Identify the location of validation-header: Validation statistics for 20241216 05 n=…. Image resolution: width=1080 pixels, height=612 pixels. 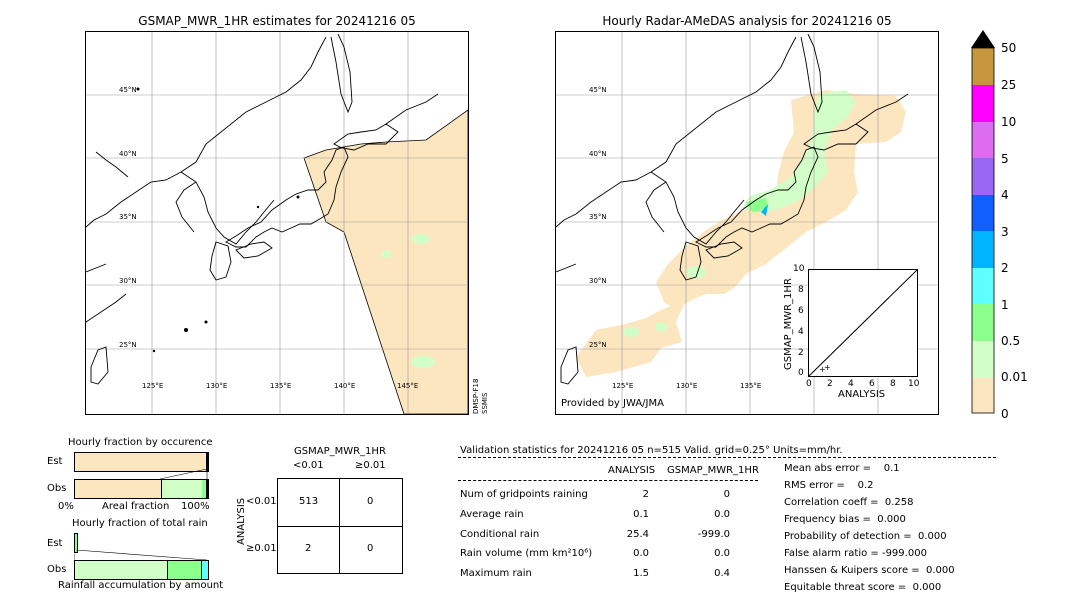
(651, 450).